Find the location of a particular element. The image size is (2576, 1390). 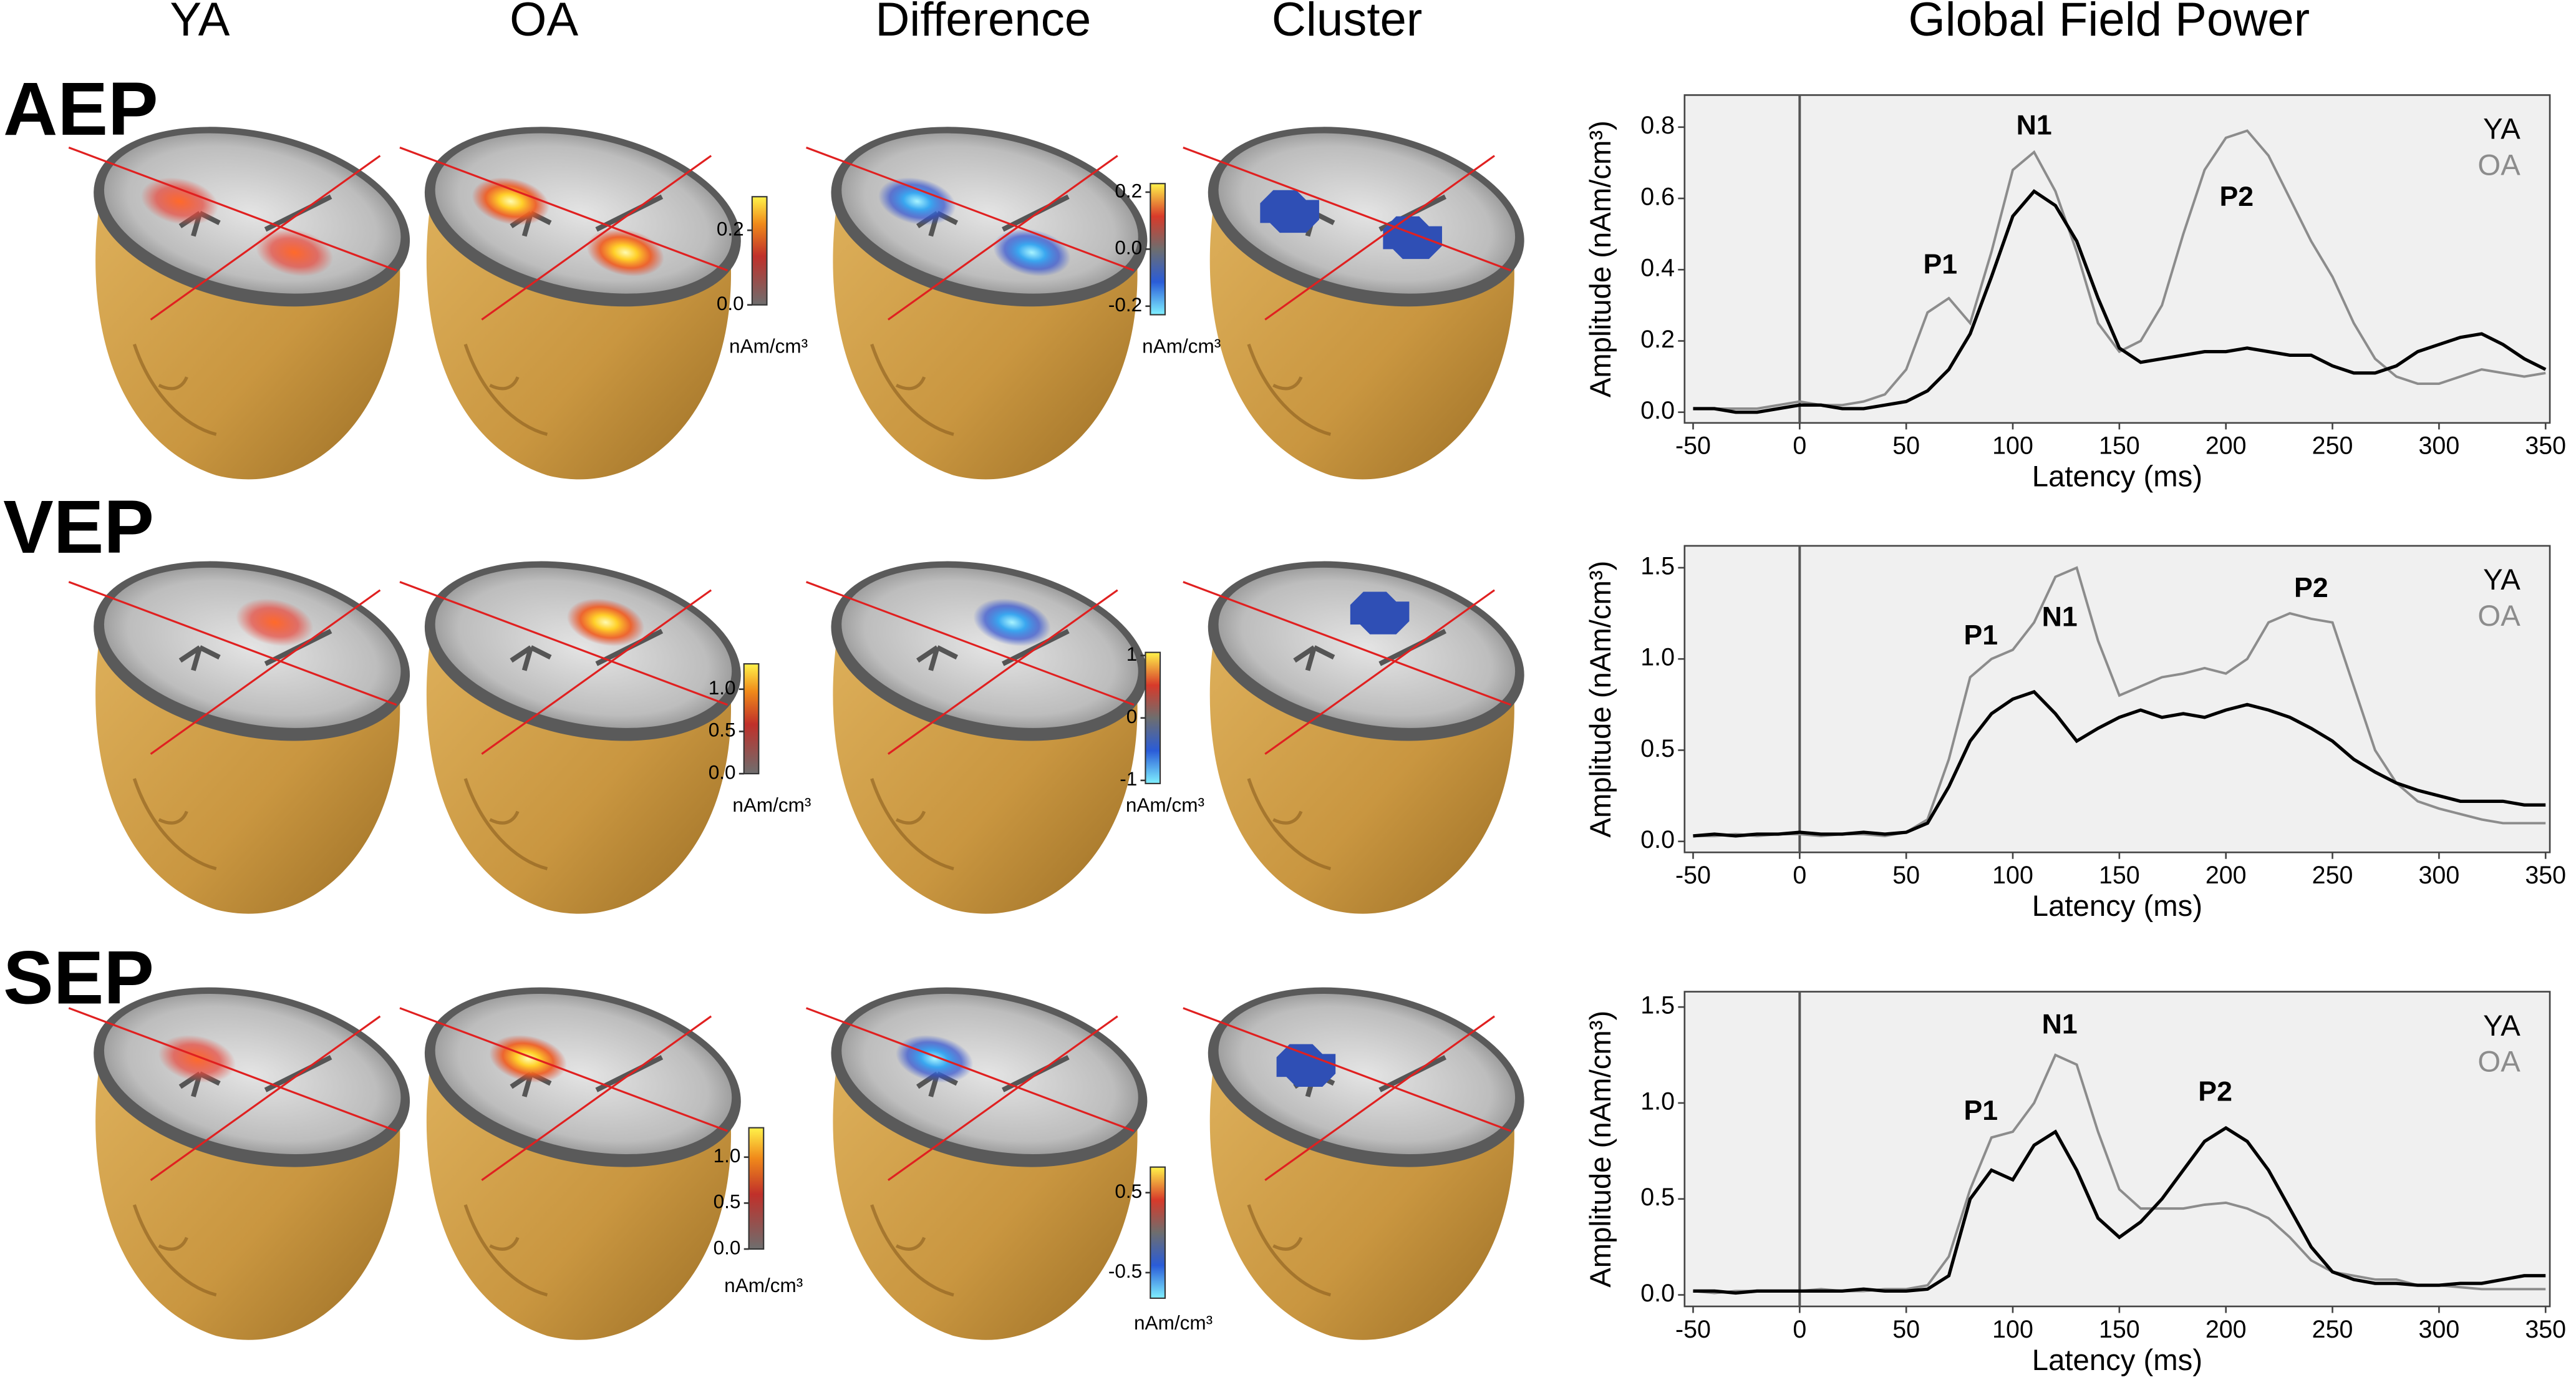

series-line is located at coordinates (2119, 269).